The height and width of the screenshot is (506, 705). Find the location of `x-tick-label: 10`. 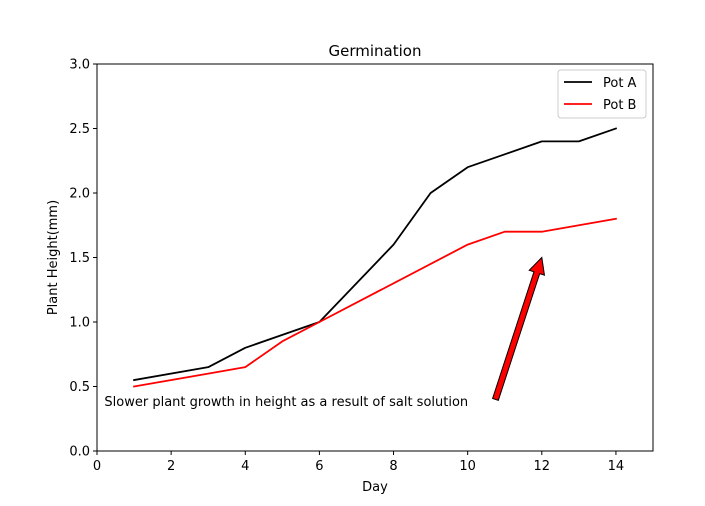

x-tick-label: 10 is located at coordinates (467, 466).